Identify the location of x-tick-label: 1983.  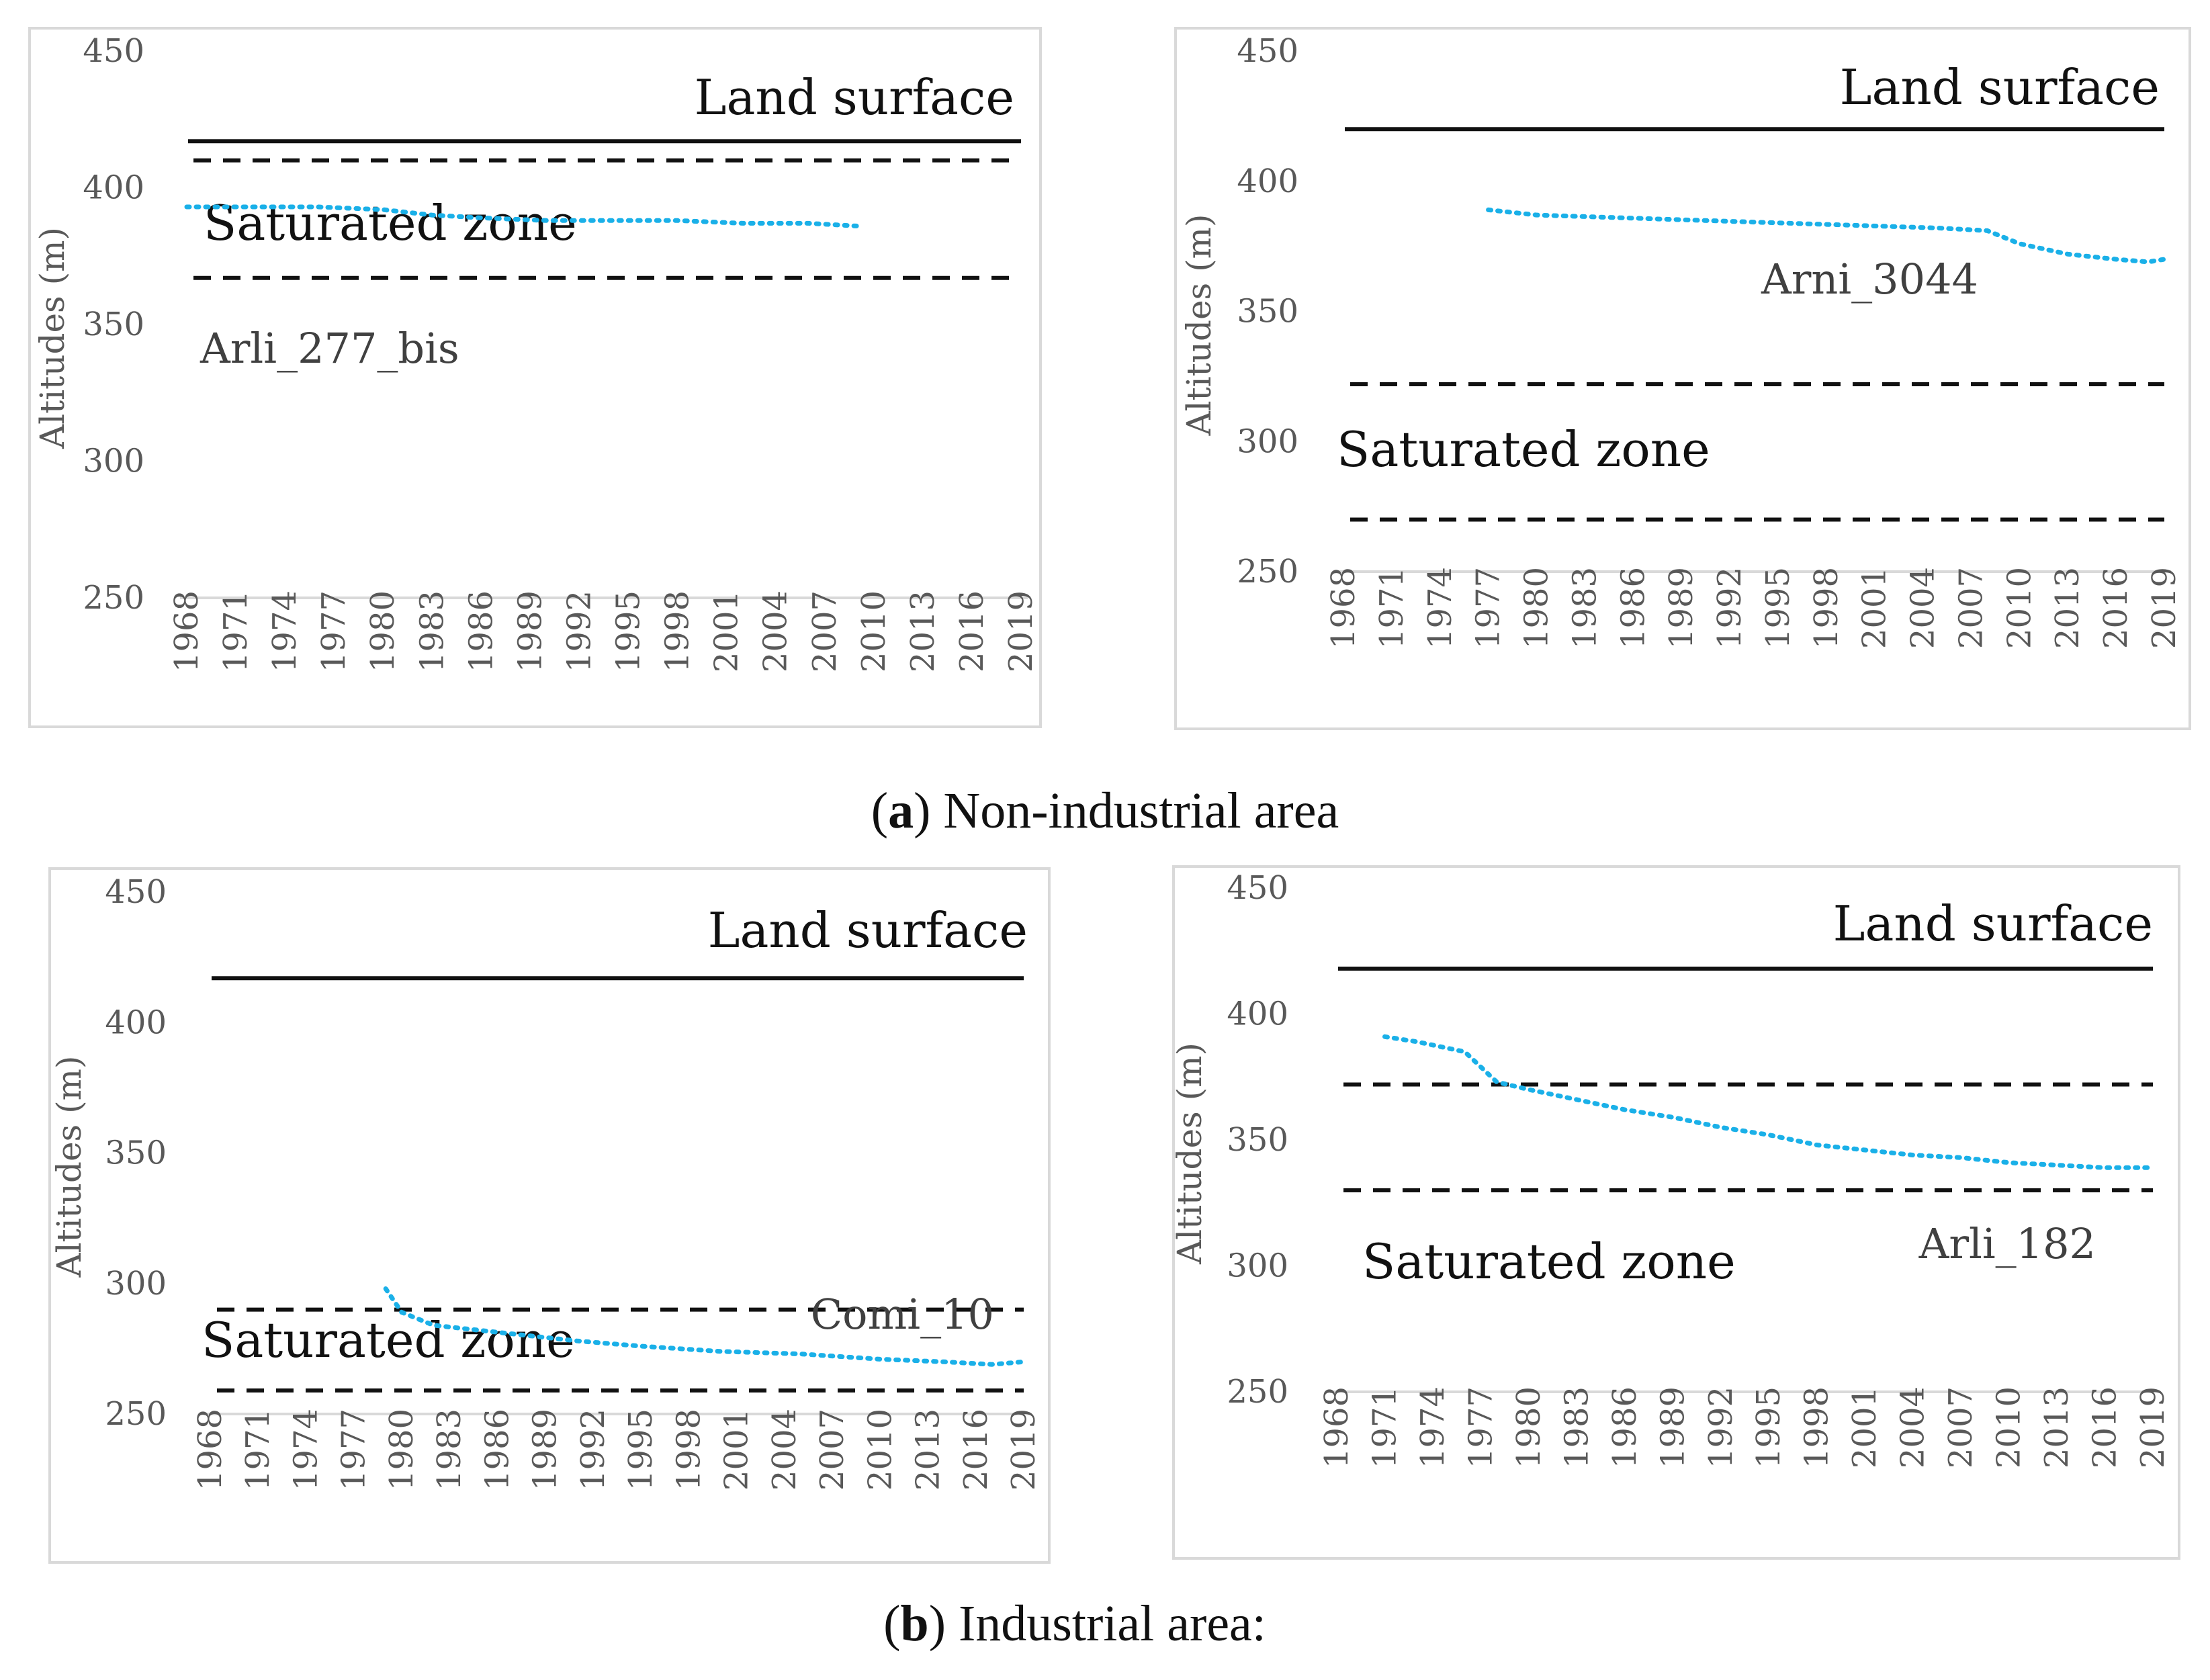
(432, 631).